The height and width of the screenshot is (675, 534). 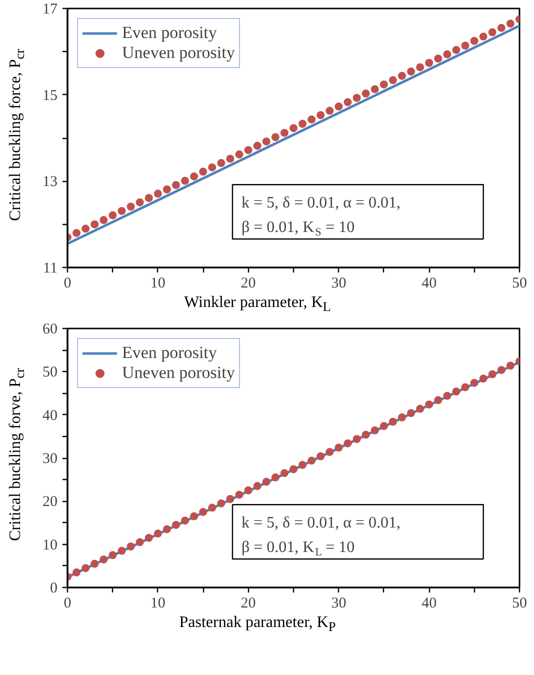 What do you see at coordinates (50, 10) in the screenshot?
I see `y-tick-label: 17` at bounding box center [50, 10].